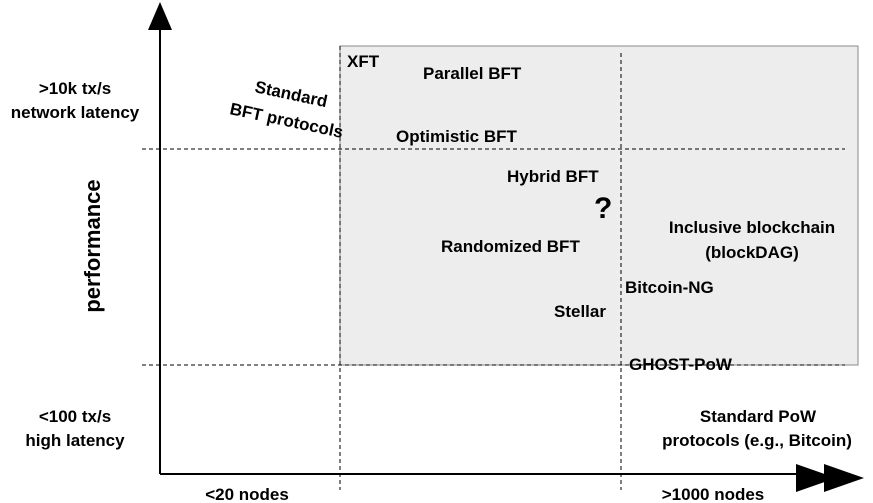 This screenshot has width=873, height=503. I want to click on randomized-bft-label: Randomized BFT, so click(510, 246).